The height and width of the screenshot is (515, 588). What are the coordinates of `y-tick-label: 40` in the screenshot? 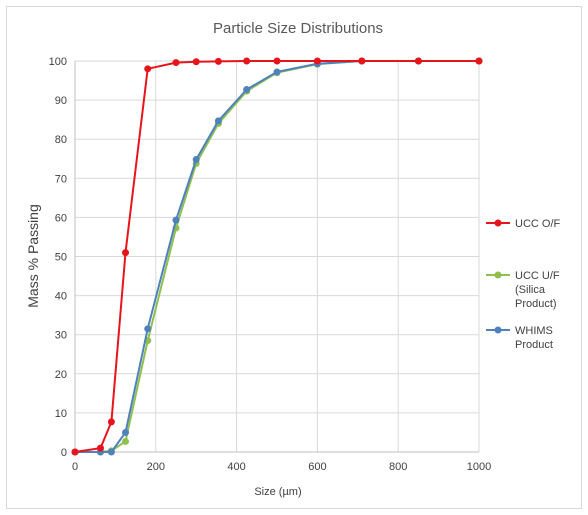 It's located at (61, 297).